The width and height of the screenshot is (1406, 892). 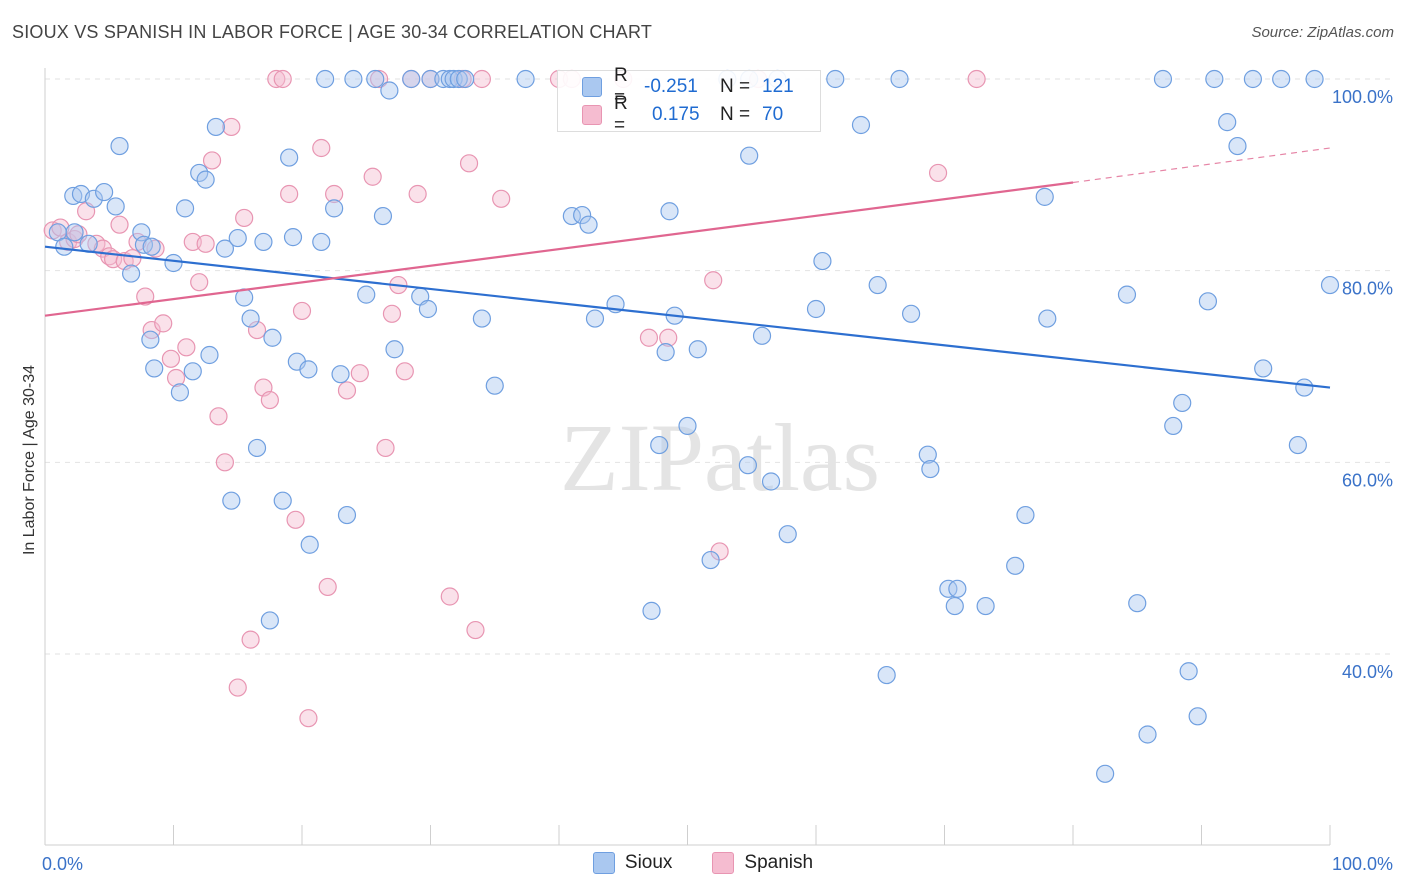 I want to click on sioux-legend-label: Sioux, so click(x=648, y=862).